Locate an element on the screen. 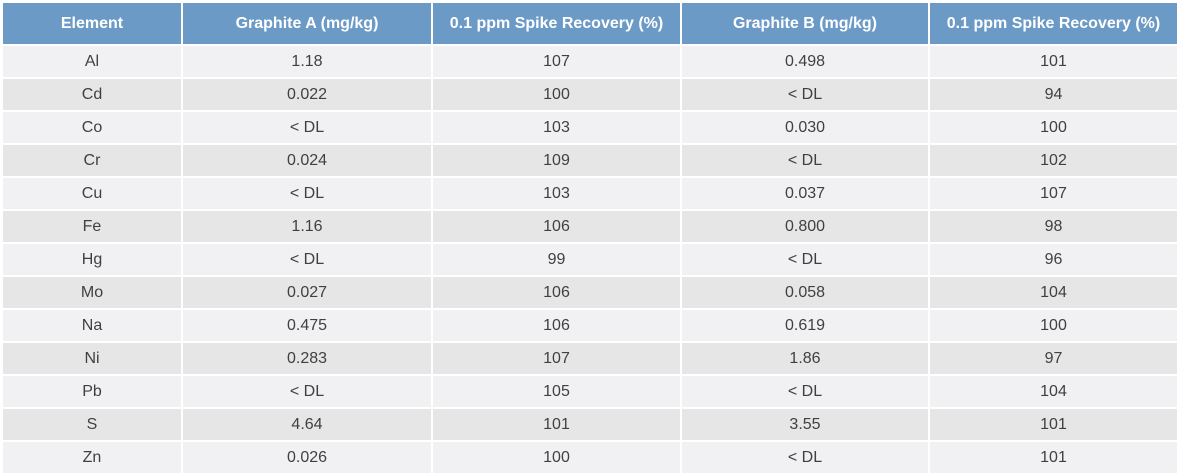 The image size is (1180, 475). cell-element: Mo is located at coordinates (92, 292).